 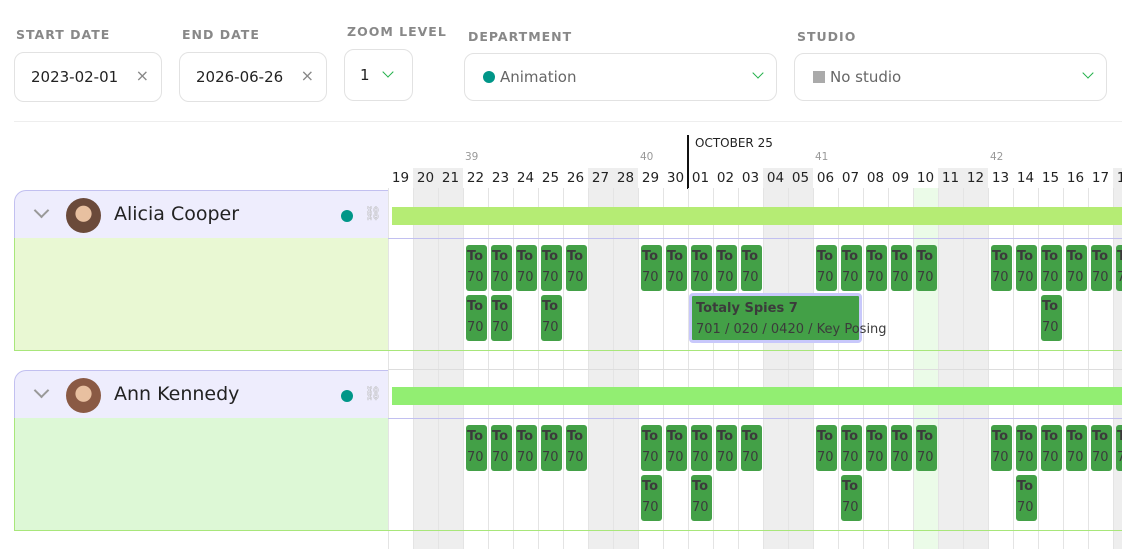 What do you see at coordinates (201, 214) in the screenshot?
I see `person-header: Alicia Cooper ⛓` at bounding box center [201, 214].